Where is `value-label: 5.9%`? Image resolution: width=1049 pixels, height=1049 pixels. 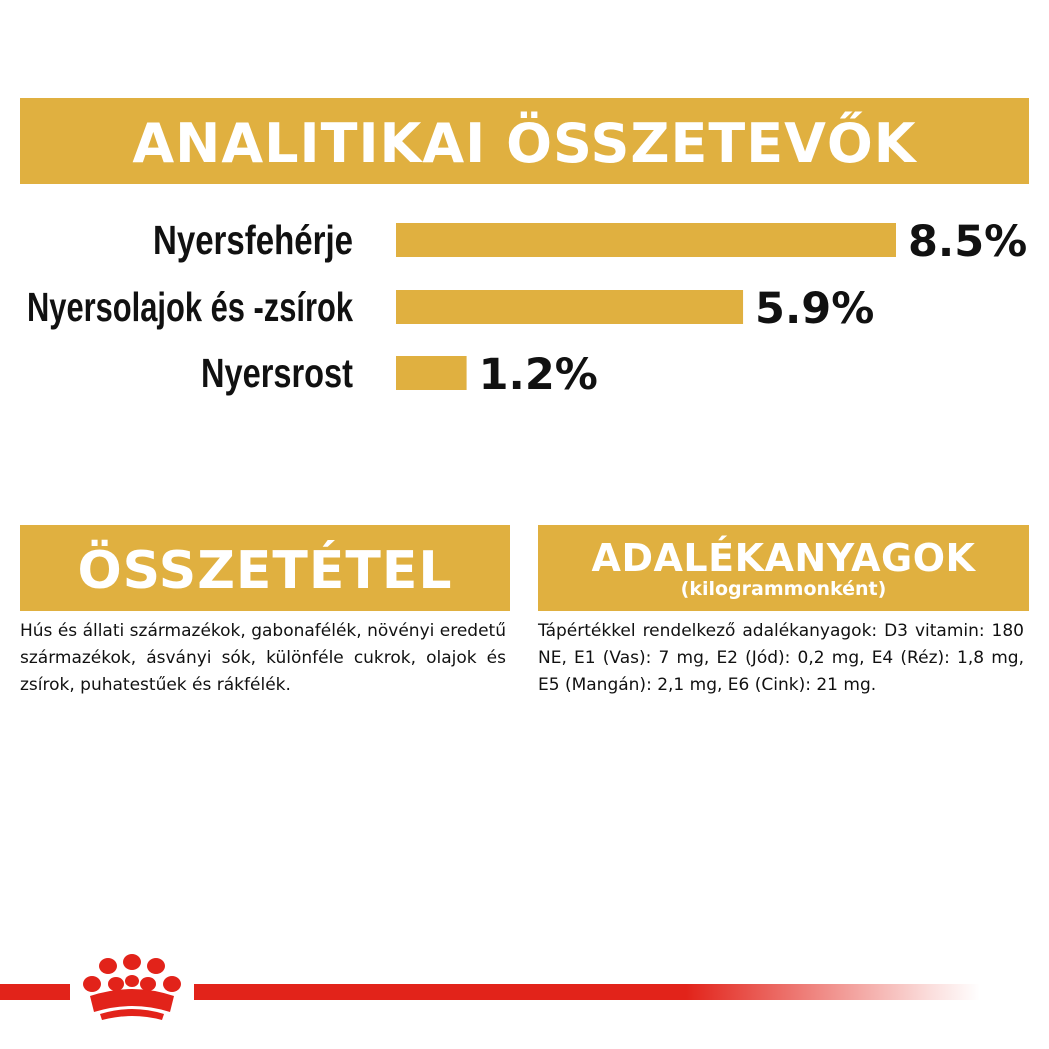 value-label: 5.9% is located at coordinates (814, 309).